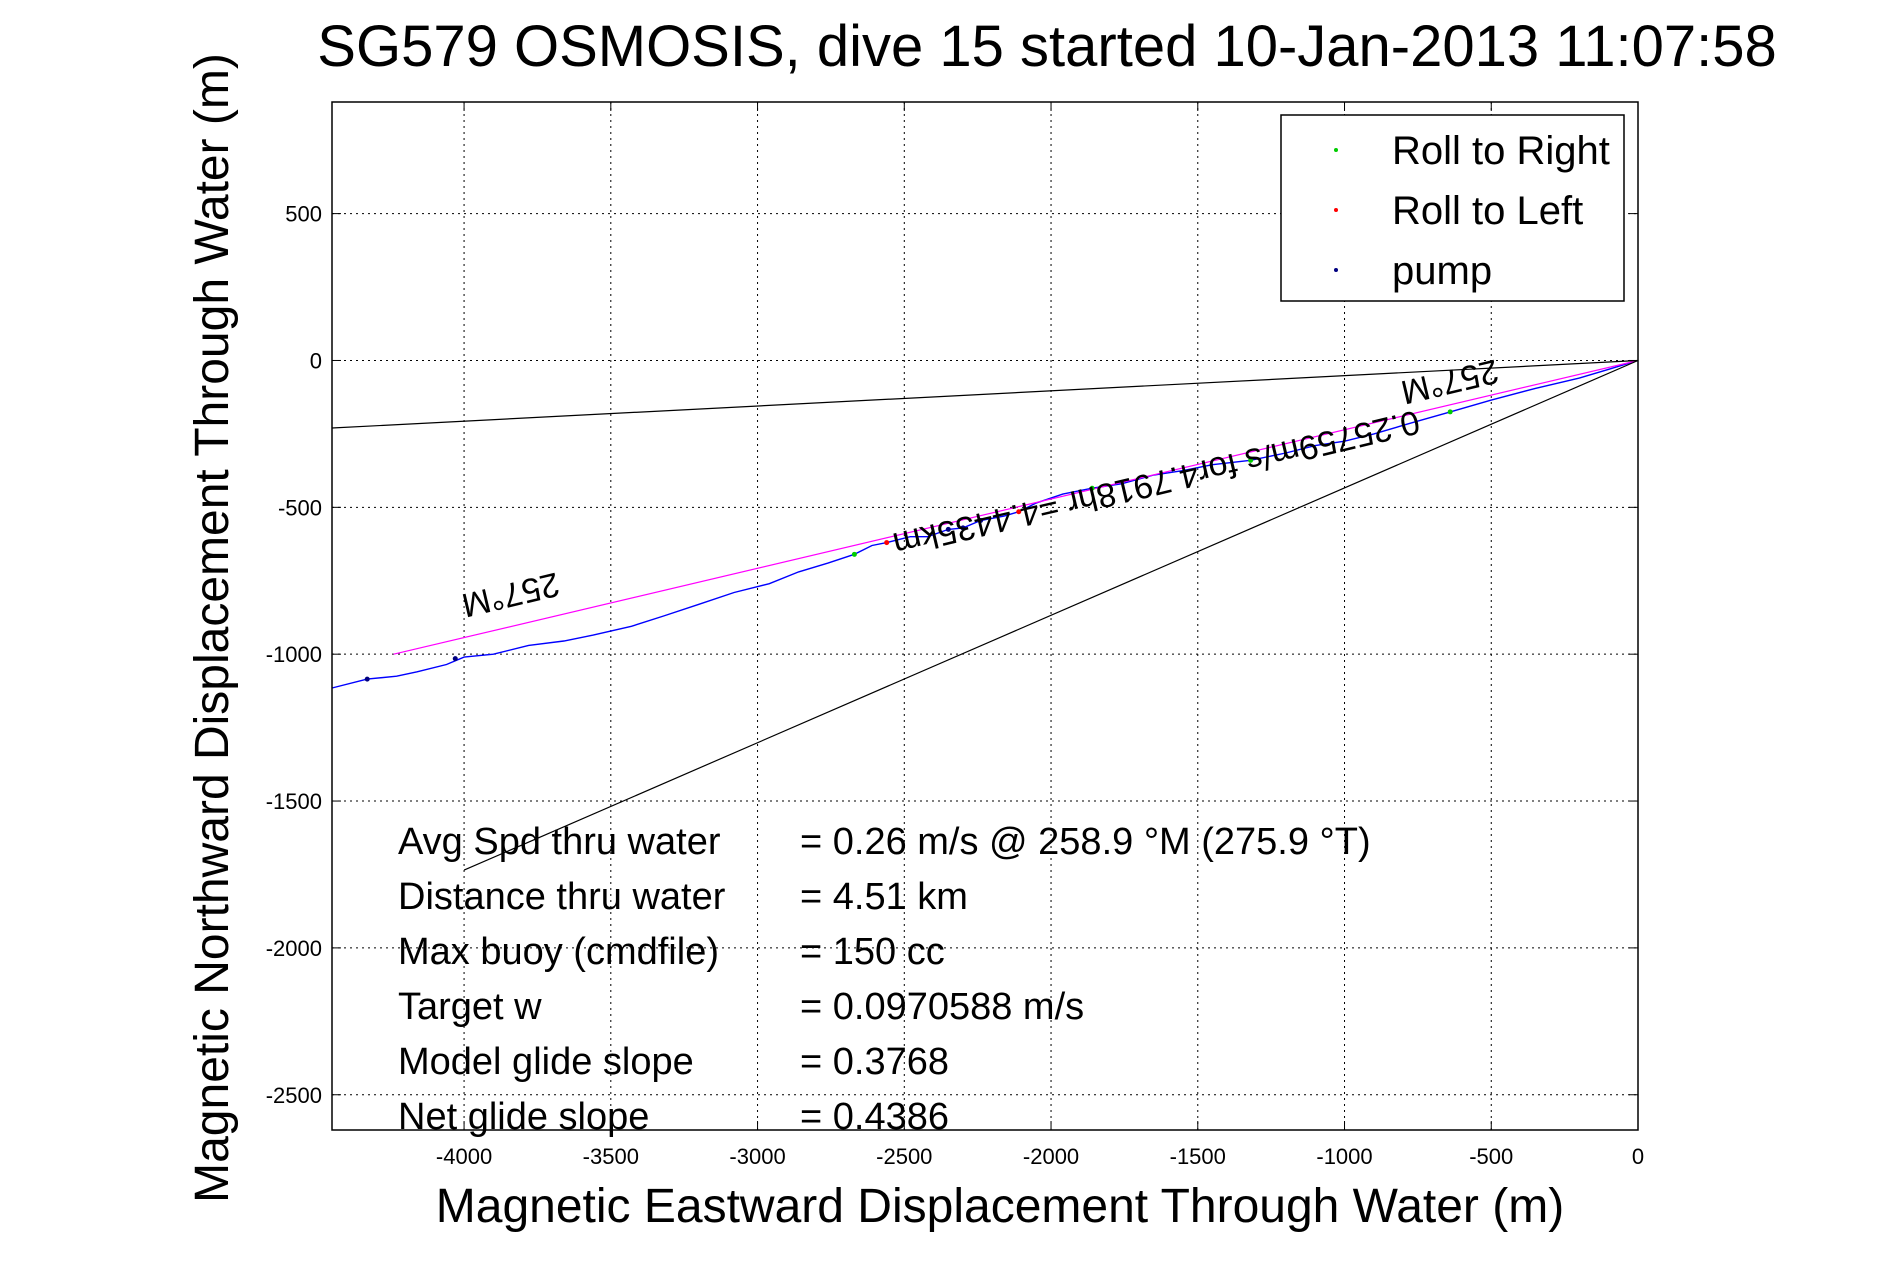 The height and width of the screenshot is (1262, 1891). Describe the element at coordinates (1442, 271) in the screenshot. I see `legend-entry: pump` at that location.